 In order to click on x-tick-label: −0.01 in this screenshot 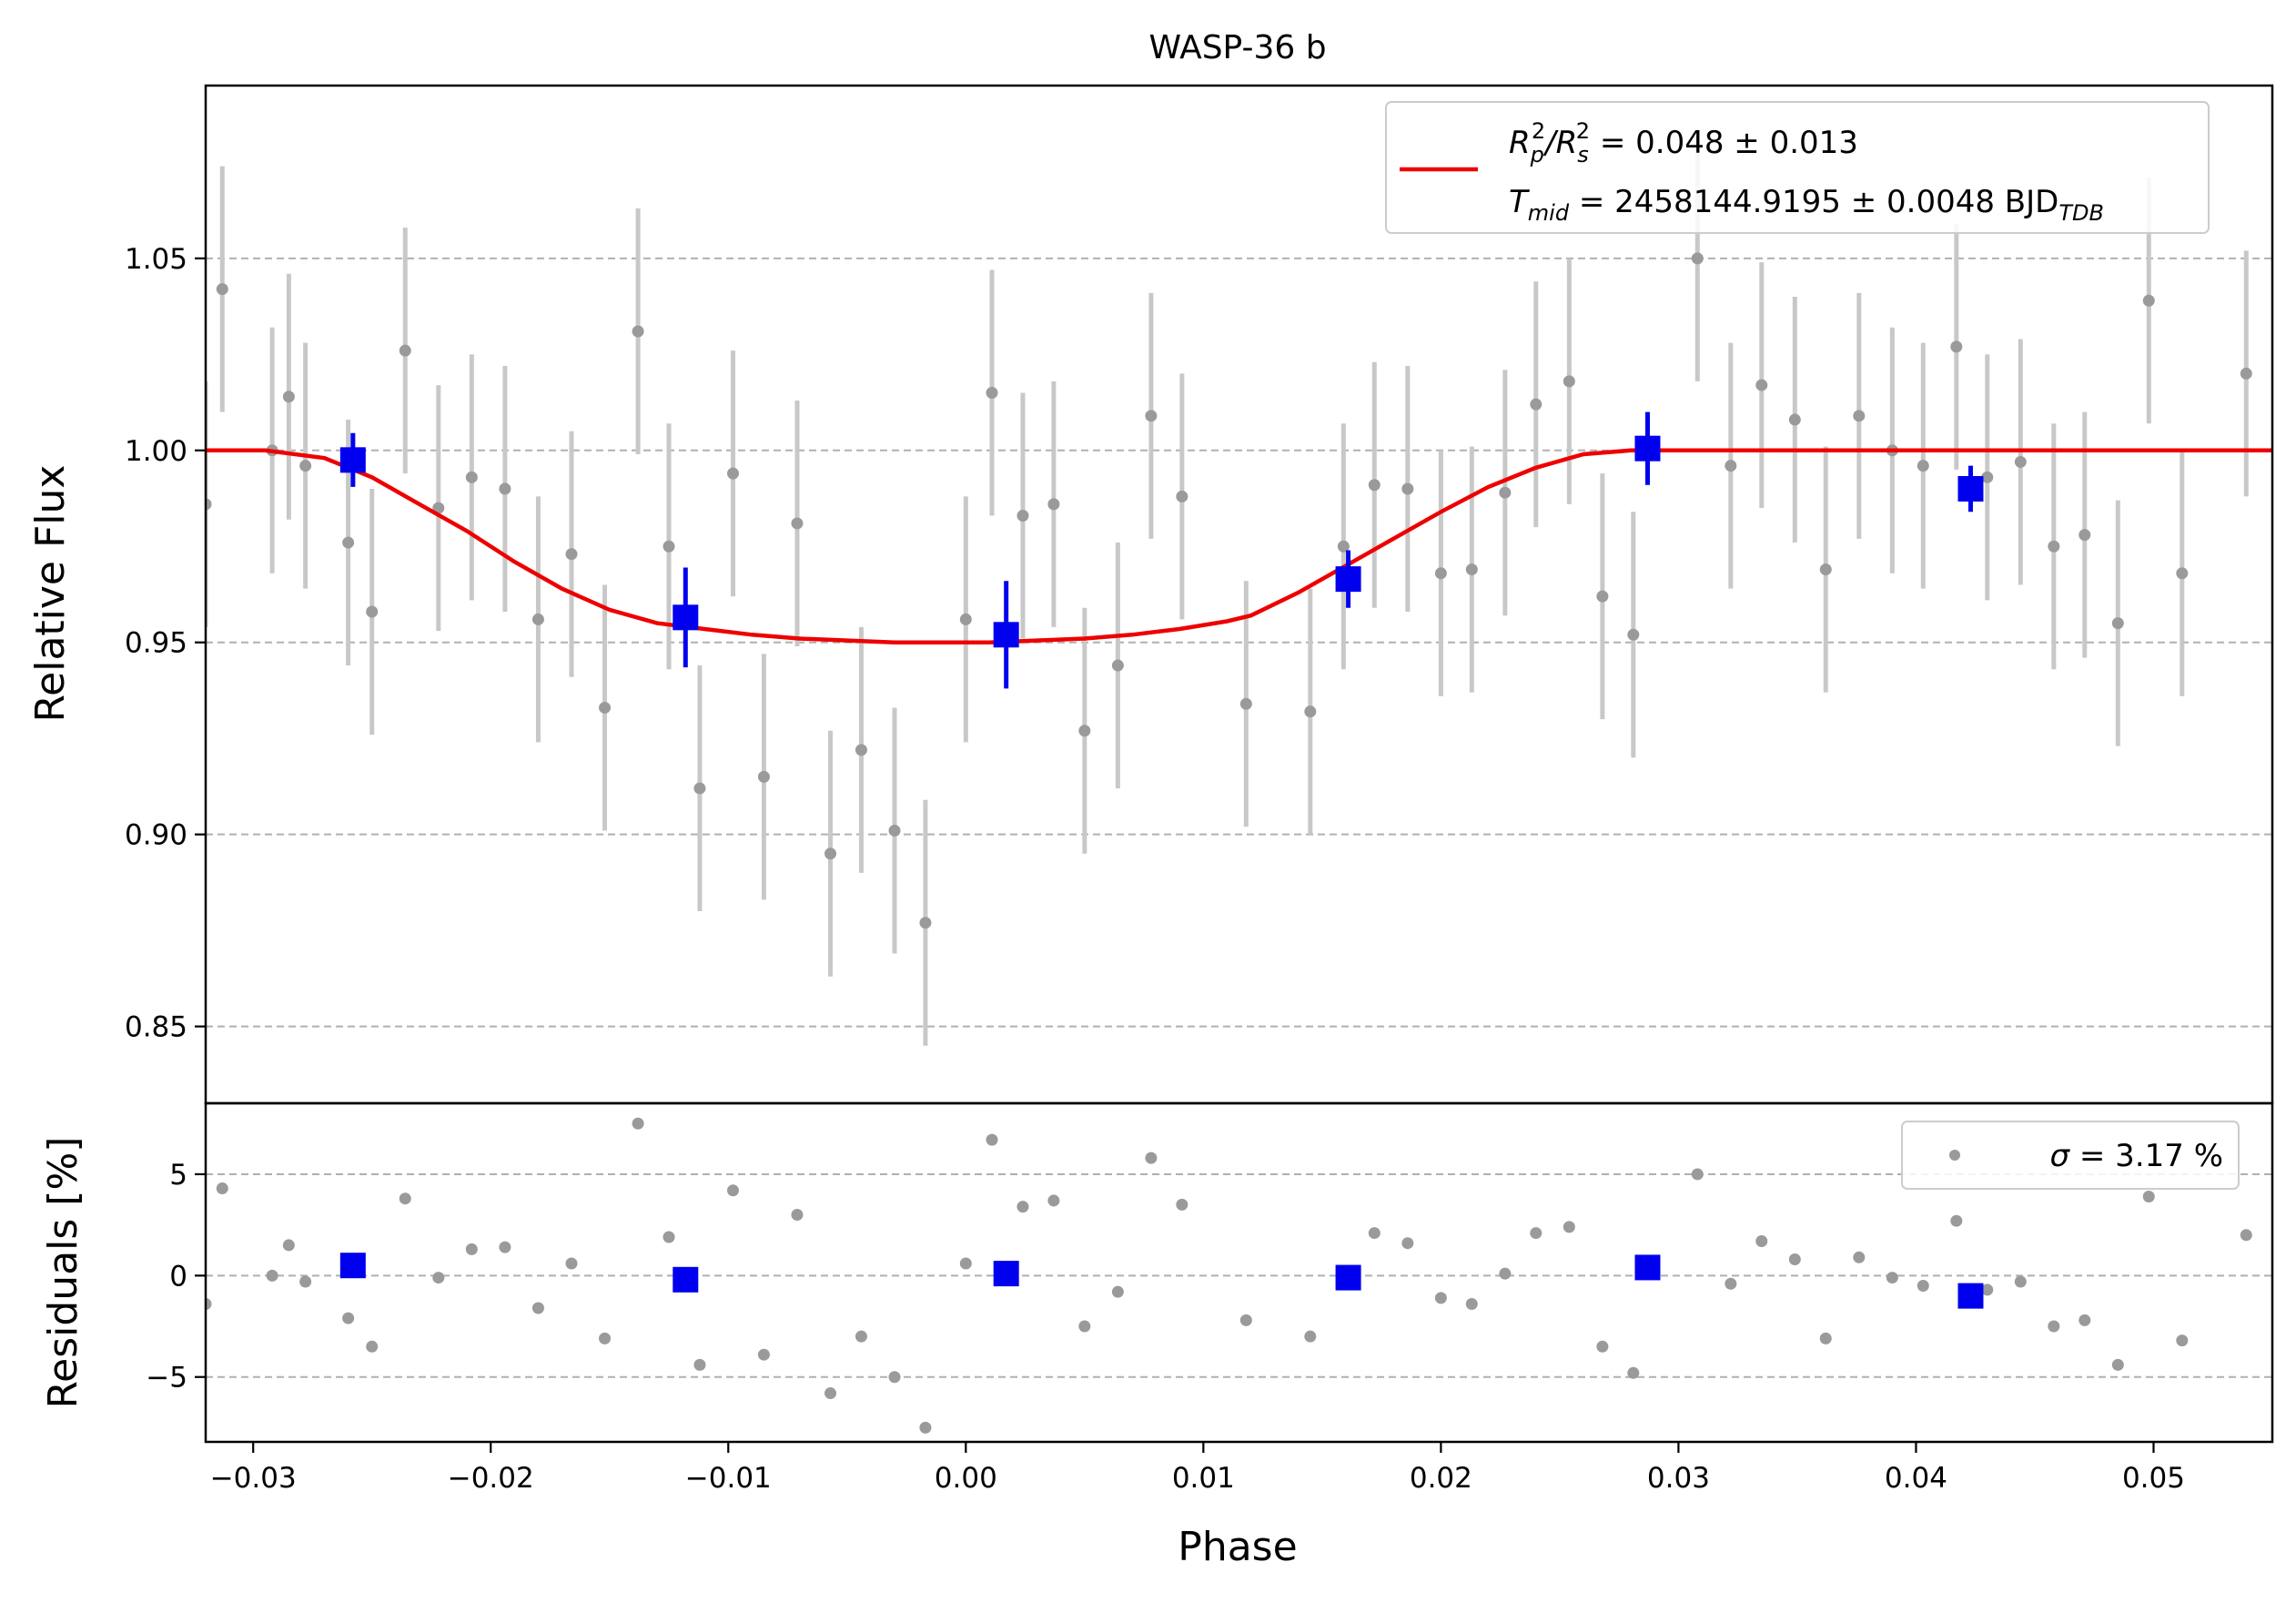, I will do `click(729, 1478)`.